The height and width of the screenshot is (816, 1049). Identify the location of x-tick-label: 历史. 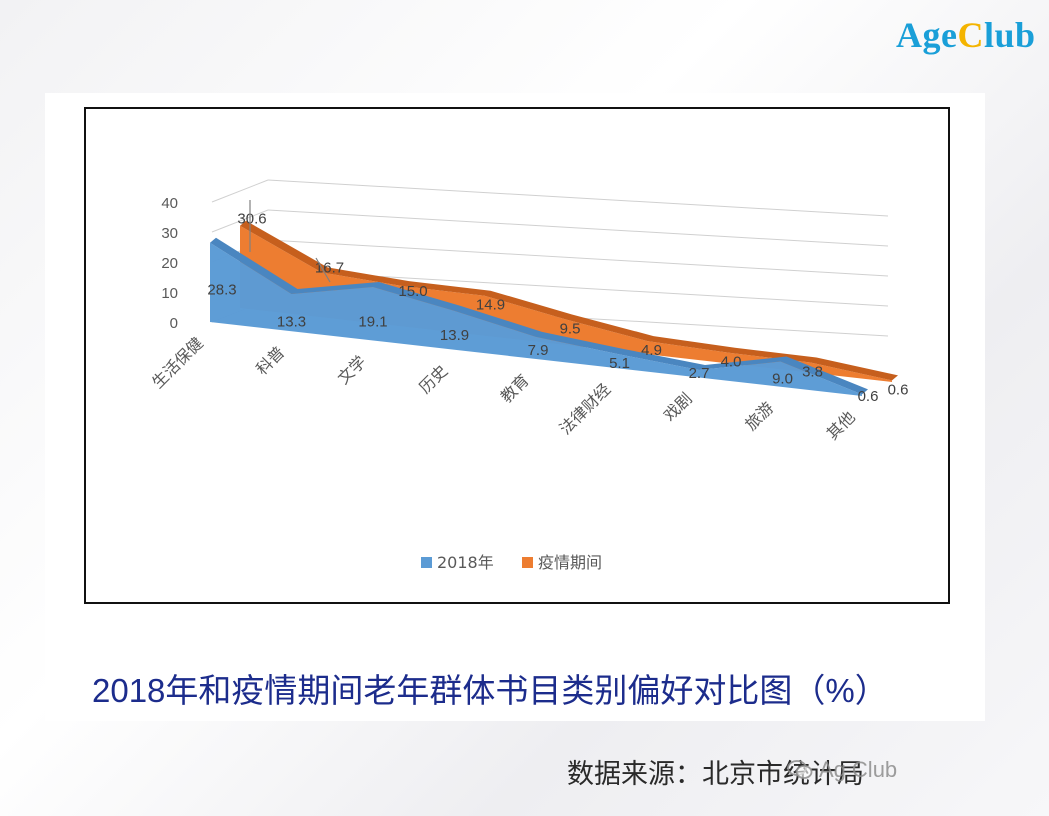
(433, 379).